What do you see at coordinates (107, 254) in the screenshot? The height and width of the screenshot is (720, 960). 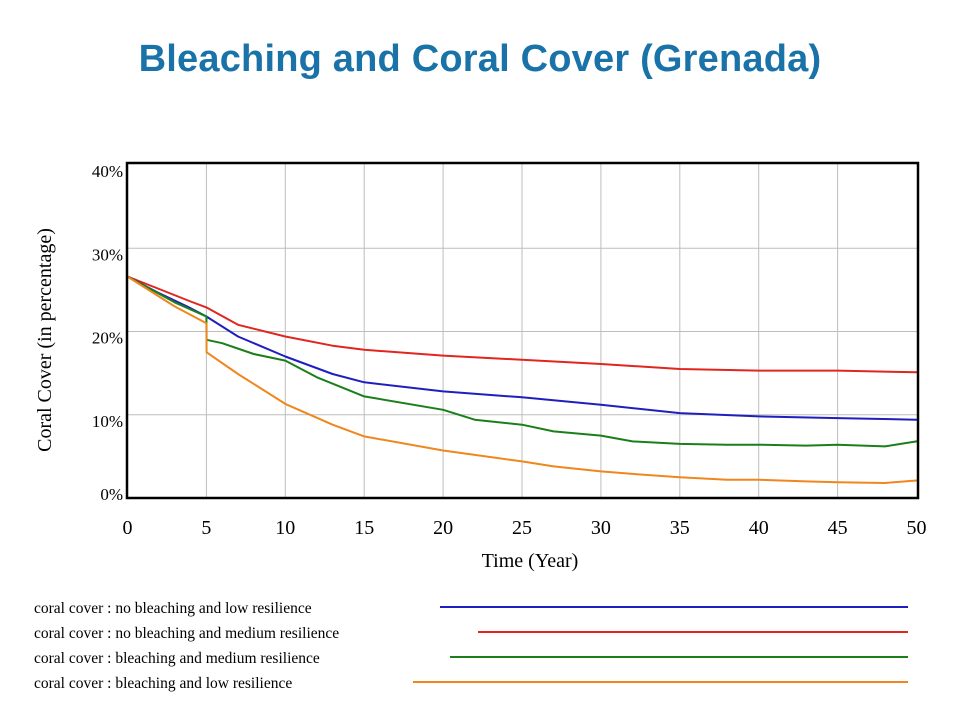 I see `y-tick-label: 30%` at bounding box center [107, 254].